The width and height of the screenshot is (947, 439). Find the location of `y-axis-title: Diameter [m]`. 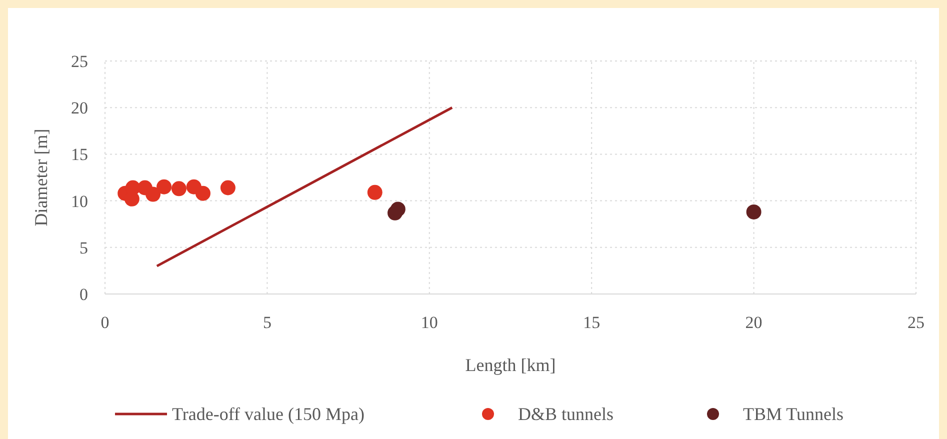

y-axis-title: Diameter [m] is located at coordinates (41, 177).